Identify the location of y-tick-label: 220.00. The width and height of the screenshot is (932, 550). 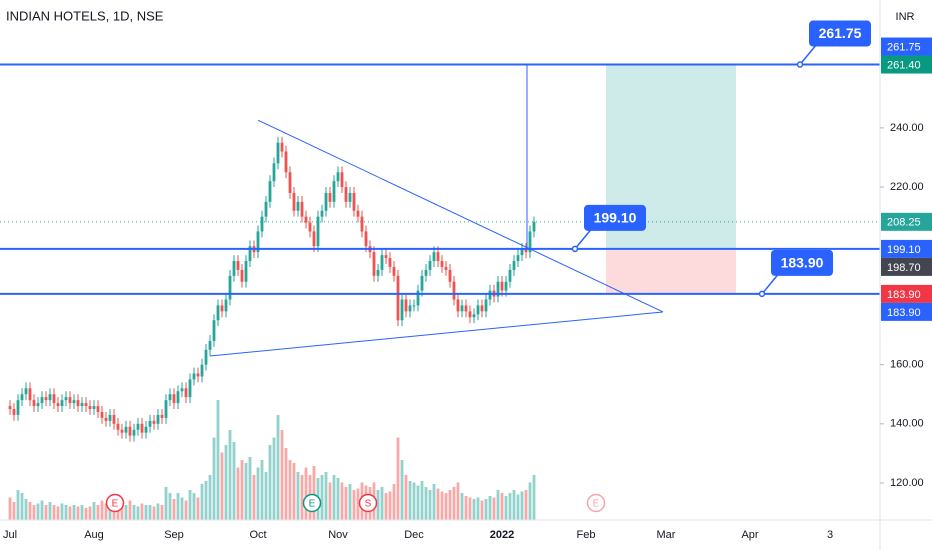
(907, 187).